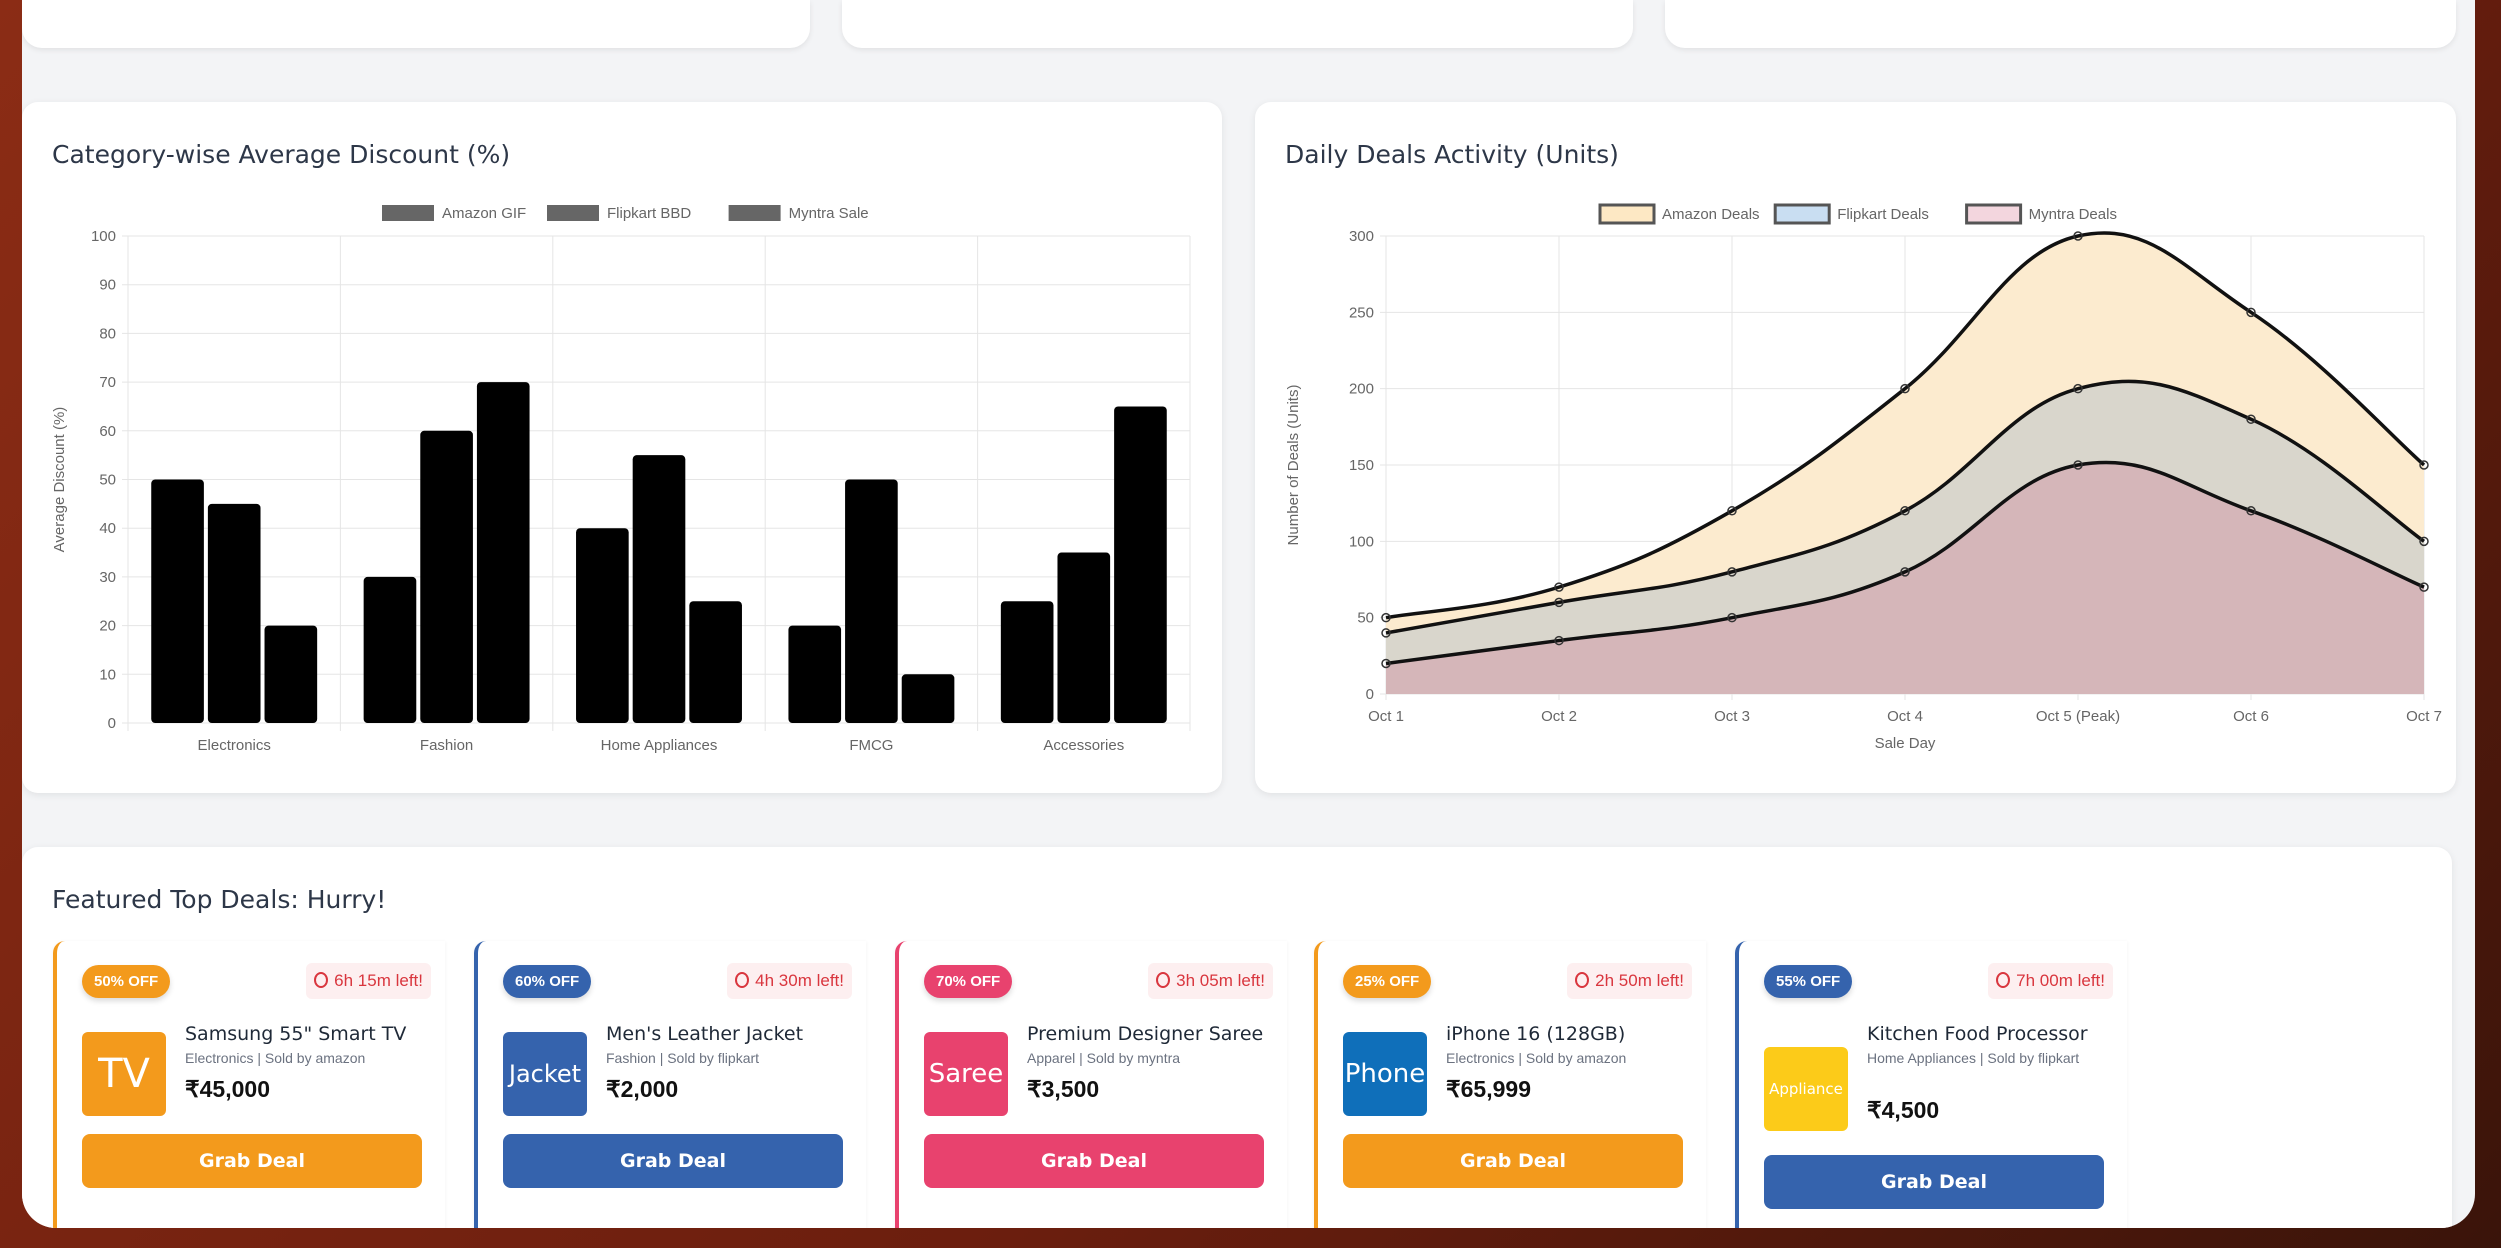 The image size is (2501, 1248). I want to click on y-tick-label: 150, so click(1361, 465).